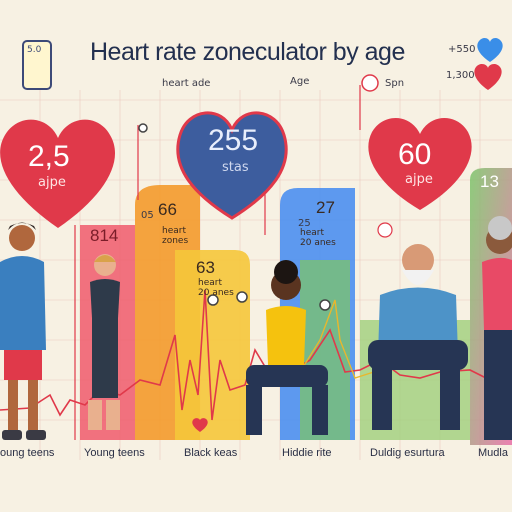  I want to click on page-title: Heart rate zoneculator by age, so click(247, 52).